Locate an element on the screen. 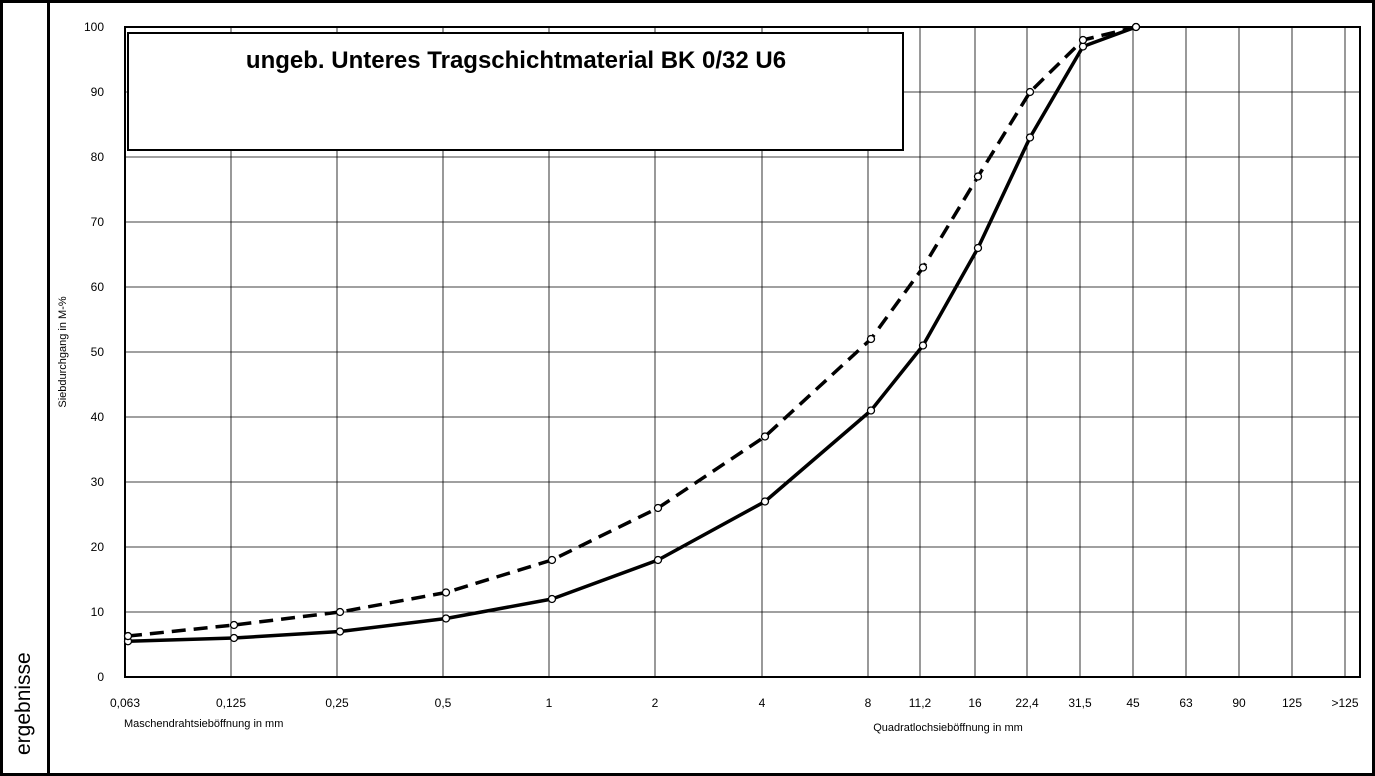 This screenshot has width=1375, height=776. x-tick-label: 0,25 is located at coordinates (337, 703).